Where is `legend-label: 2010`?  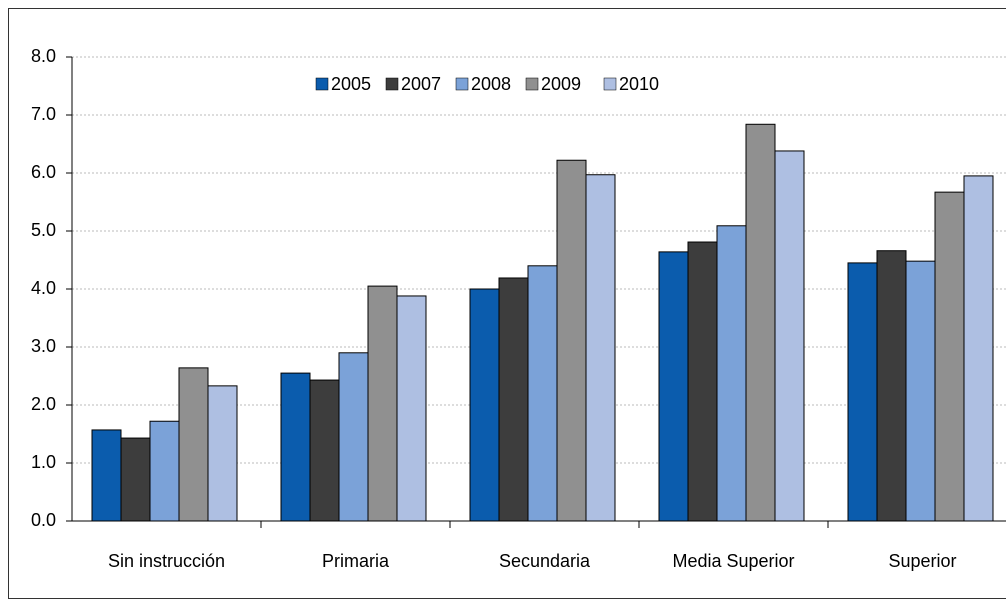
legend-label: 2010 is located at coordinates (639, 84).